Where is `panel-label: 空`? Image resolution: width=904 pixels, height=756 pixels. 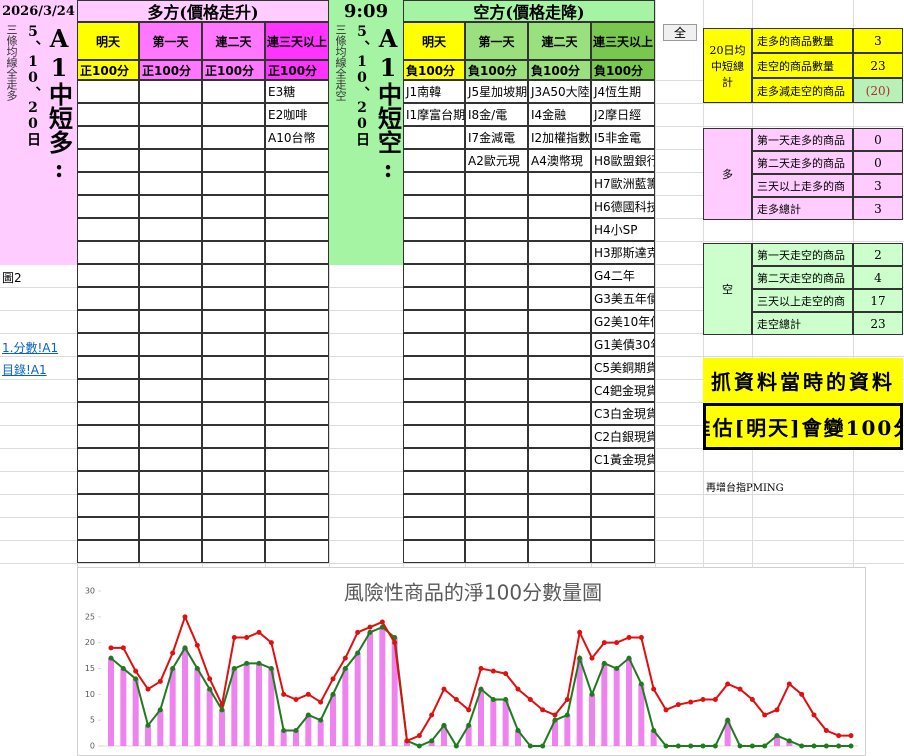
panel-label: 空 is located at coordinates (727, 289).